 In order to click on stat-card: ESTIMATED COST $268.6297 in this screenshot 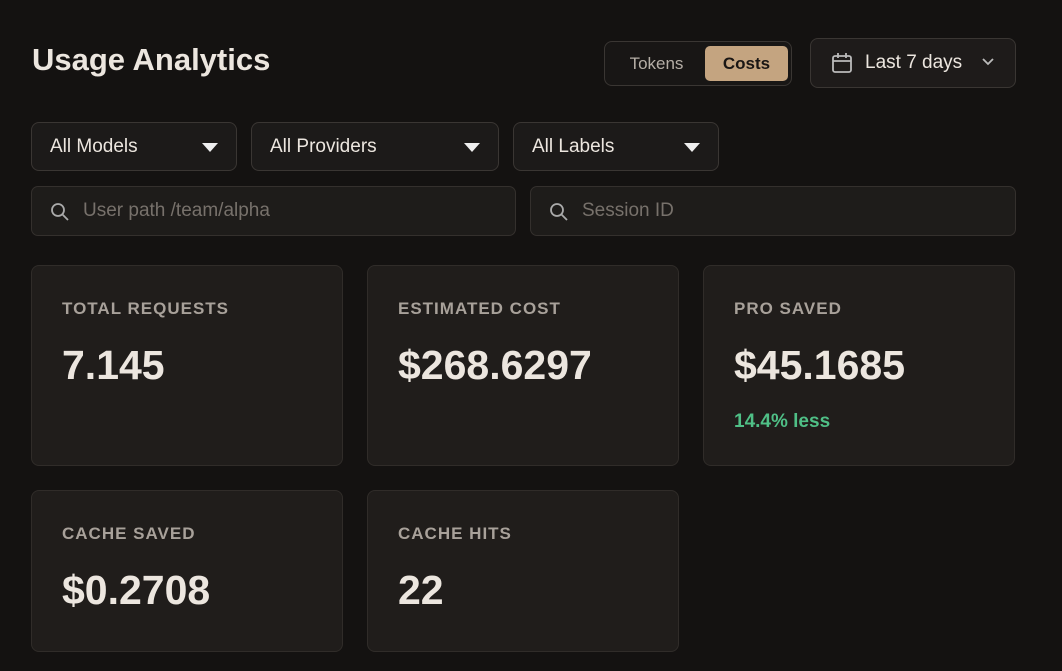, I will do `click(523, 365)`.